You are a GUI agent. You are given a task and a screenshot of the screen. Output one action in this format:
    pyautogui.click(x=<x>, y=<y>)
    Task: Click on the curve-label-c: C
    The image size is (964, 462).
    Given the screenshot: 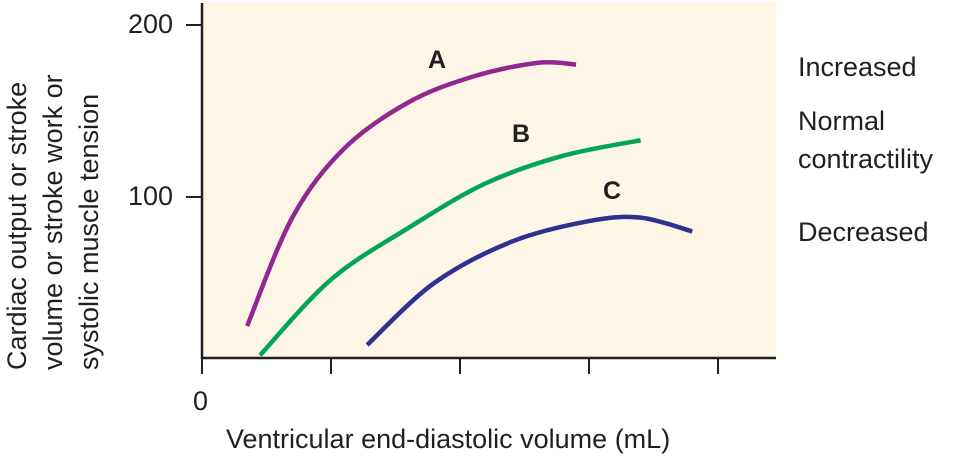 What is the action you would take?
    pyautogui.click(x=612, y=191)
    